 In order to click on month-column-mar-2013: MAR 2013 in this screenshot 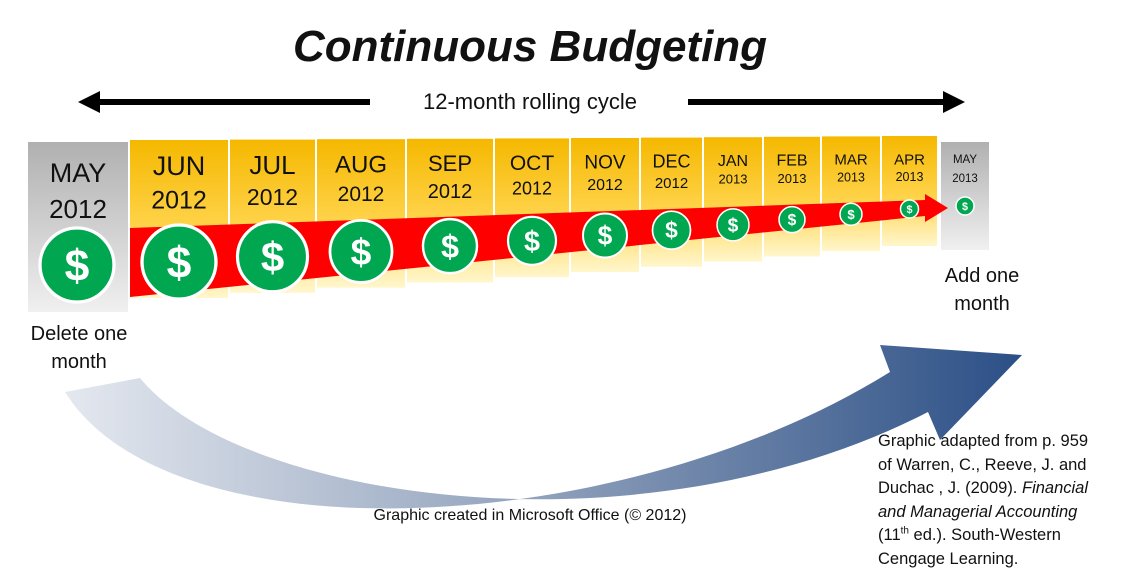, I will do `click(851, 194)`.